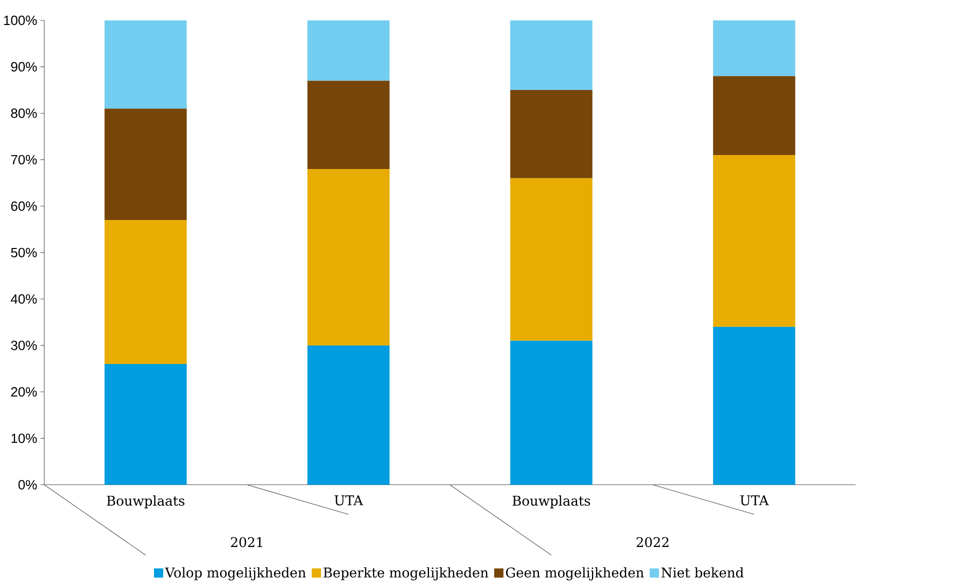 This screenshot has width=957, height=584. Describe the element at coordinates (27, 485) in the screenshot. I see `y-tick-label: 0%` at that location.